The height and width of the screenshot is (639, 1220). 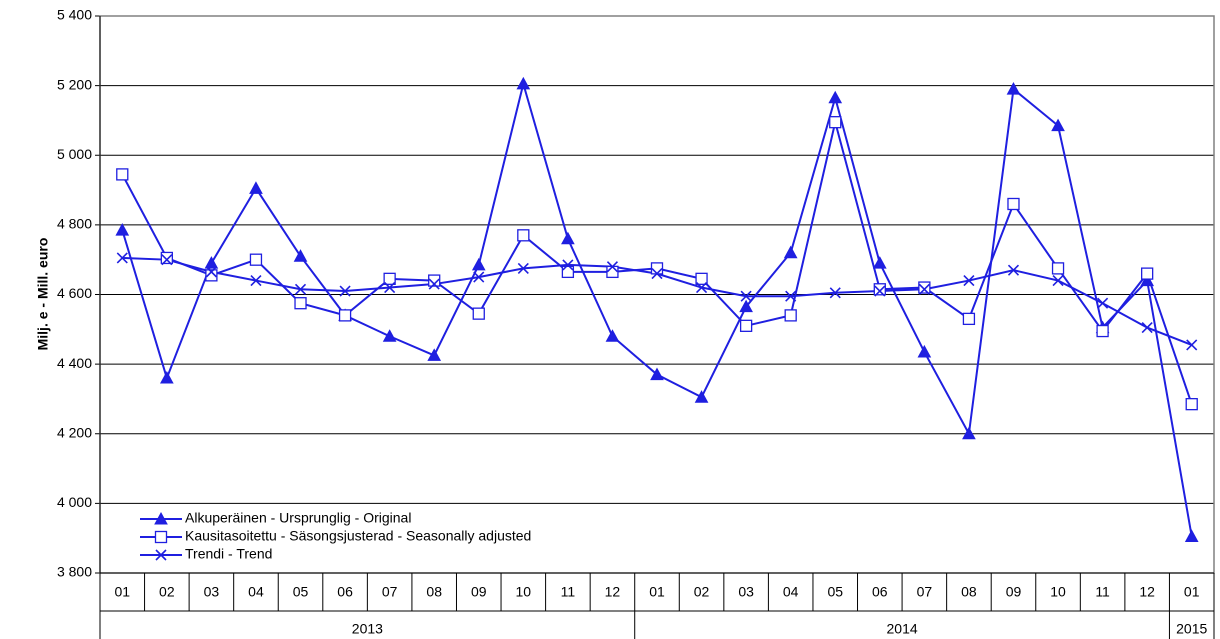 What do you see at coordinates (902, 629) in the screenshot?
I see `year-label: 2014` at bounding box center [902, 629].